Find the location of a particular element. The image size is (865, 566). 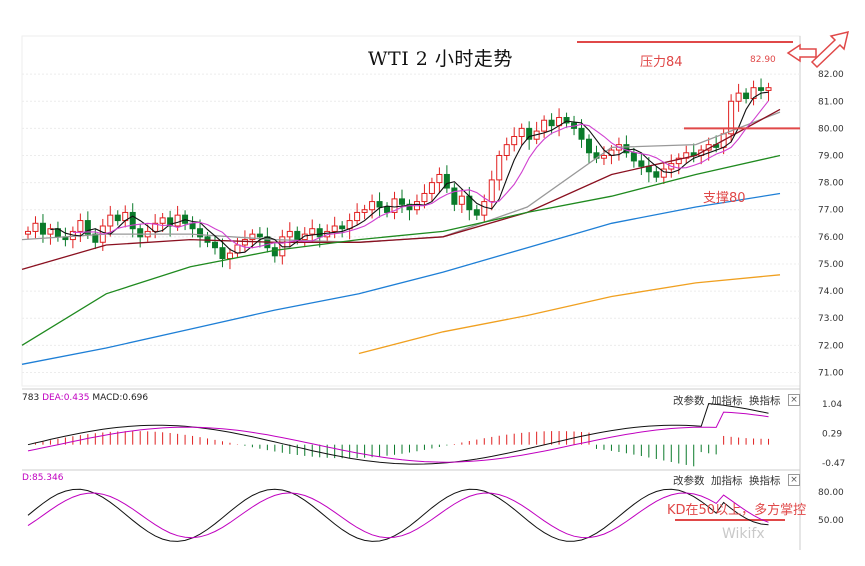

price-tick-label: 82.00 is located at coordinates (831, 75).